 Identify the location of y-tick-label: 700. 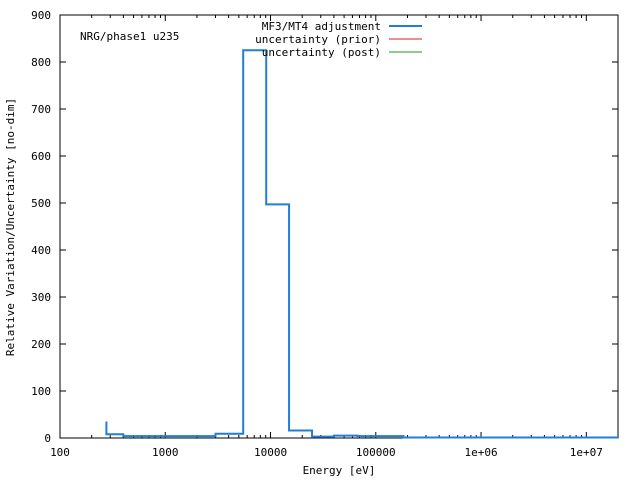
(41, 109).